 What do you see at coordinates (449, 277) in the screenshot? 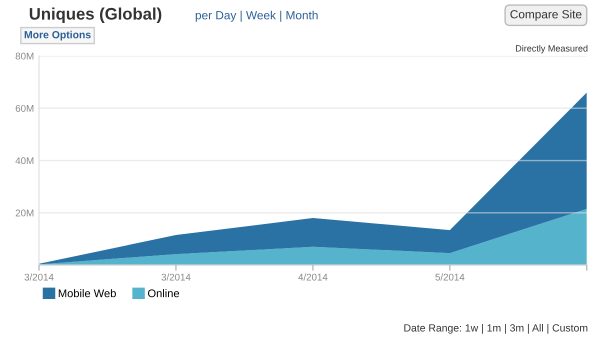
I see `x-tick-label: 5/2014` at bounding box center [449, 277].